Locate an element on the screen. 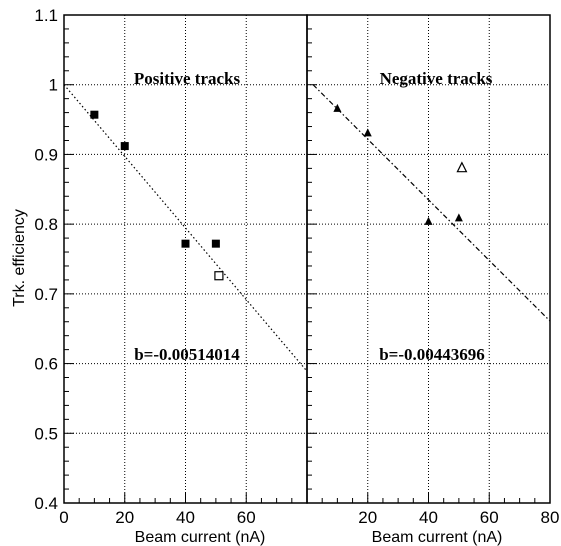 Image resolution: width=561 pixels, height=546 pixels. panel-left-x-tick-label-1: 20 is located at coordinates (124, 517).